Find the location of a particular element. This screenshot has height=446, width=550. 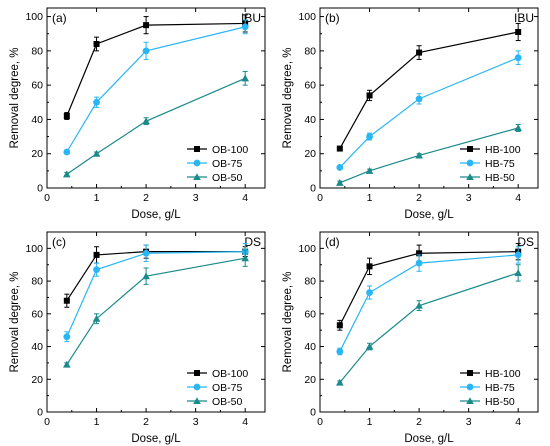

panel-title: DS is located at coordinates (252, 242).